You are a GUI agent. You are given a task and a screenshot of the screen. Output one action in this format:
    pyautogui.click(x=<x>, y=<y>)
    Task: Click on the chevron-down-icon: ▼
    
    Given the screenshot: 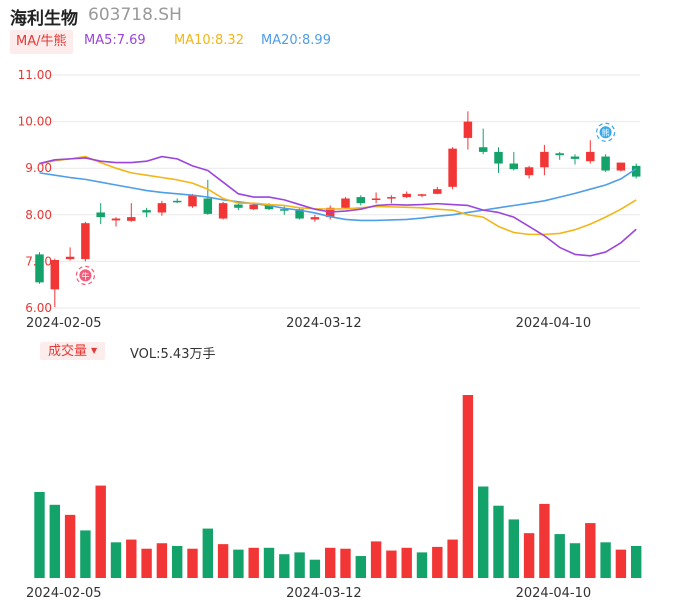 What is the action you would take?
    pyautogui.click(x=94, y=350)
    